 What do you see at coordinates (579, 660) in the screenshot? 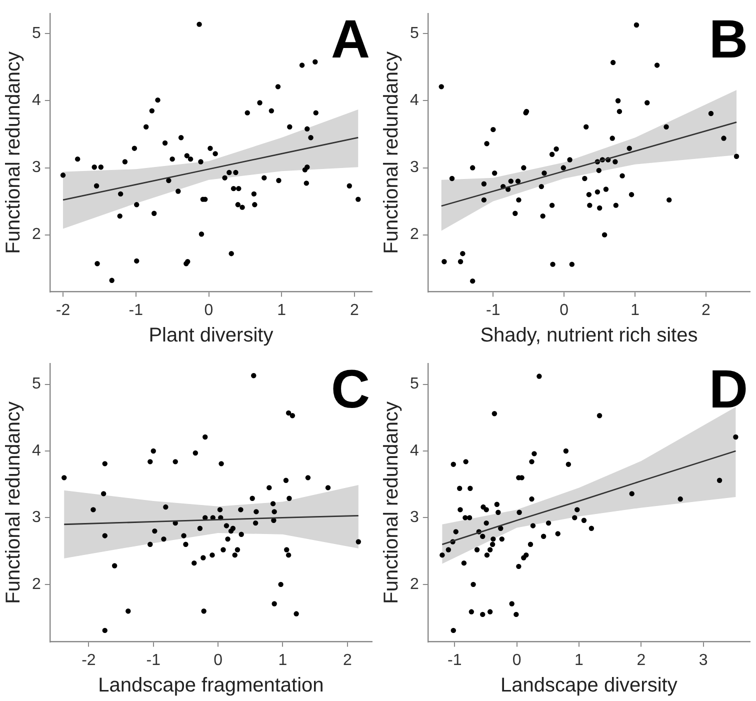
I see `x-tick-label: 1` at bounding box center [579, 660].